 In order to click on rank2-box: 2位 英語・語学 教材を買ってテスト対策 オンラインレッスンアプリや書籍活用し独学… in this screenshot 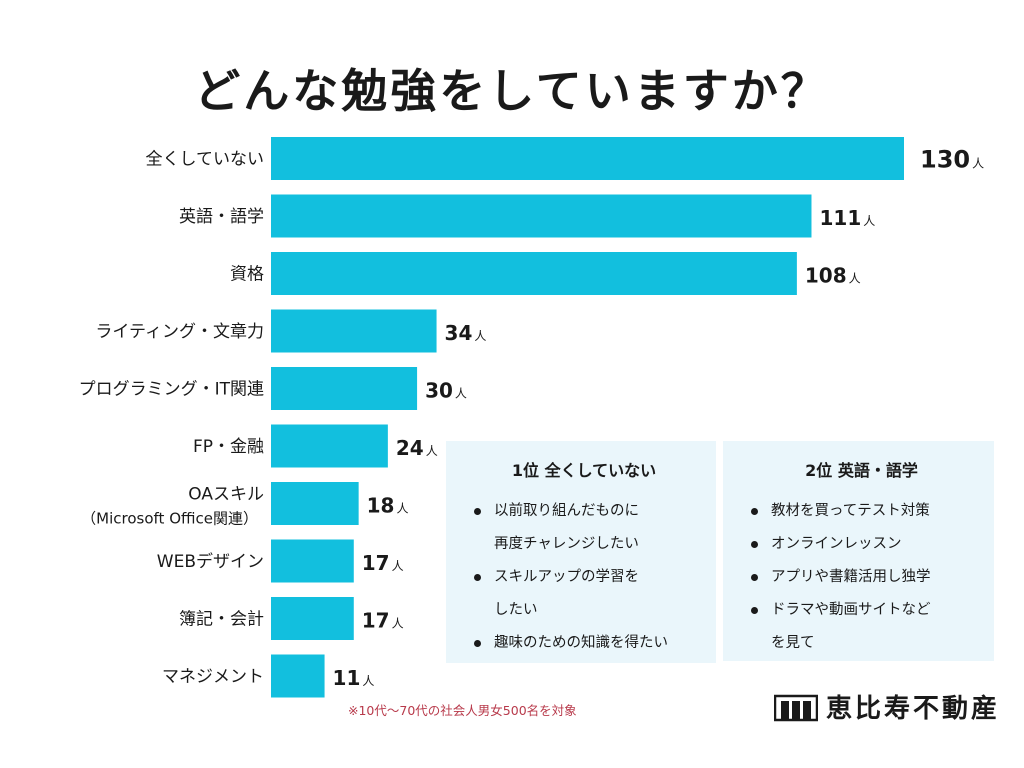, I will do `click(858, 551)`.